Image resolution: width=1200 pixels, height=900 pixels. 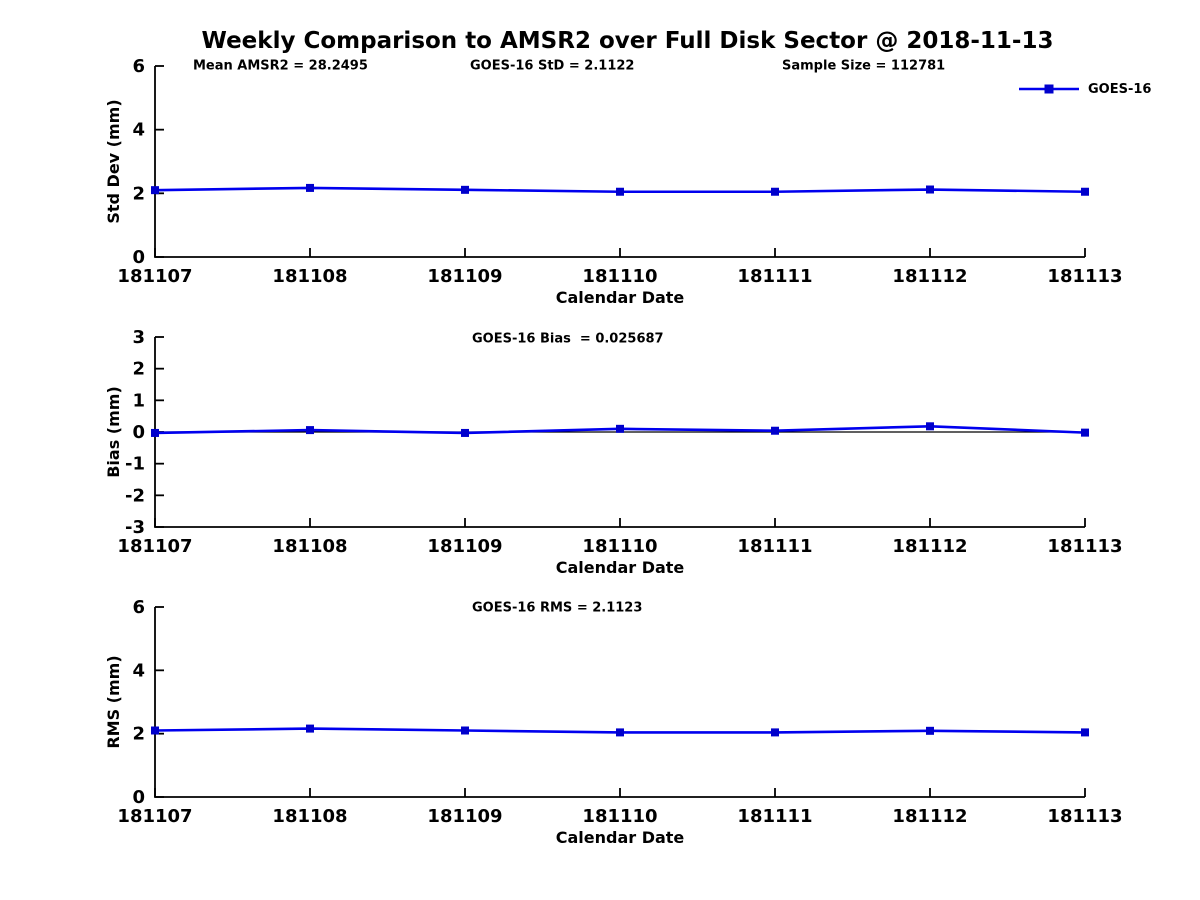 I want to click on legend-entry-goes16: GOES-16, so click(x=1120, y=89).